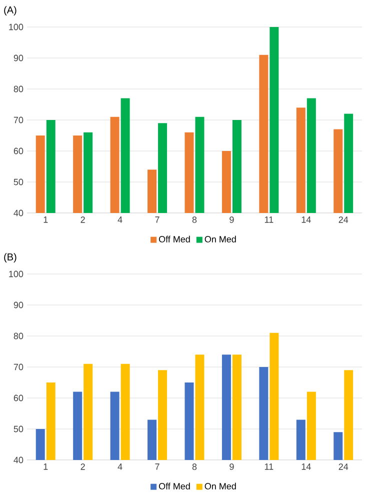  I want to click on chart-title: (A), so click(10, 11).